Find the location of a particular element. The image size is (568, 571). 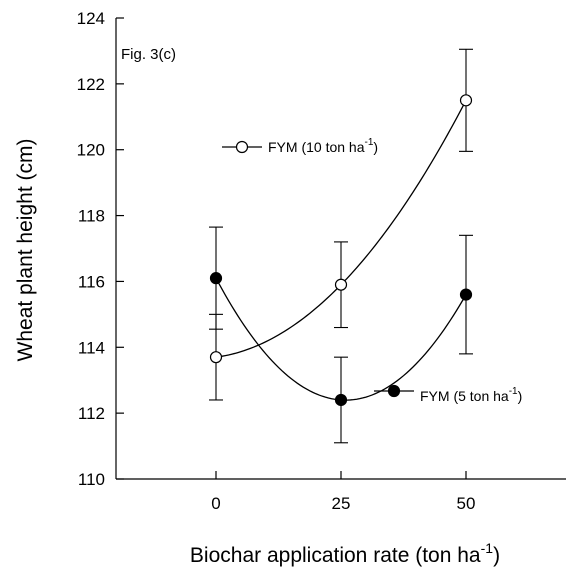

legend-fym-5-label-sup: -1 is located at coordinates (513, 391).